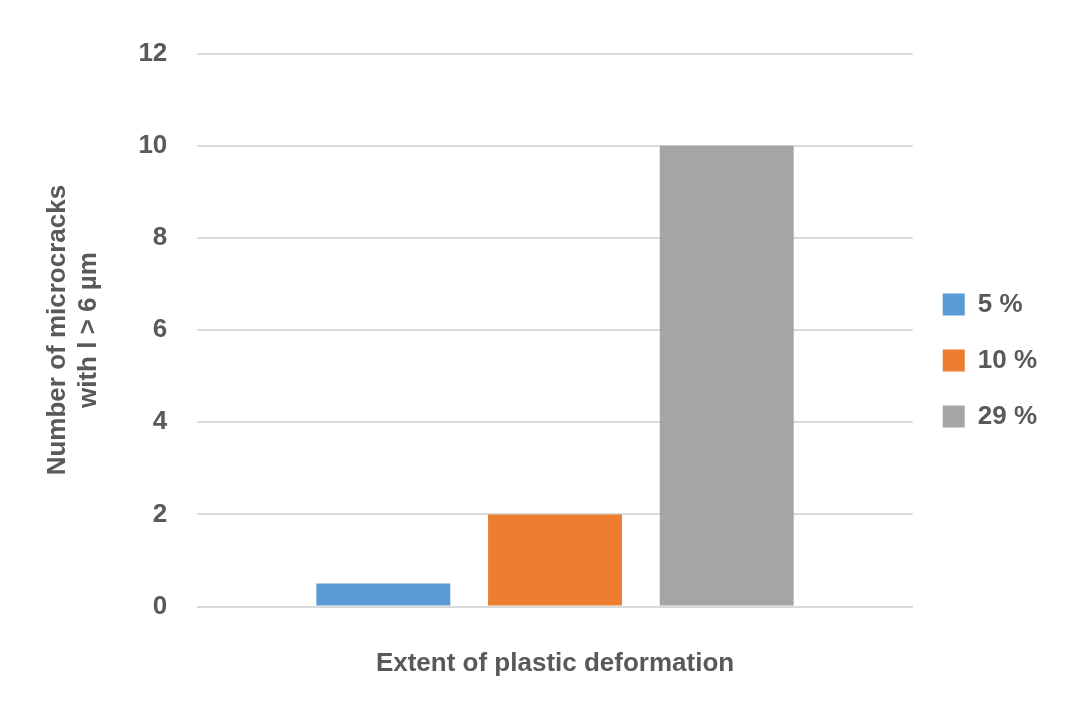  Describe the element at coordinates (160, 236) in the screenshot. I see `y-tick-label: 8` at that location.